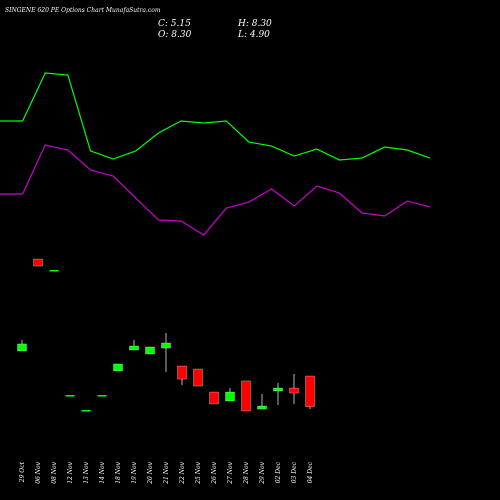 Image resolution: width=500 pixels, height=500 pixels. I want to click on x-tick-label: 02 Dec, so click(278, 472).